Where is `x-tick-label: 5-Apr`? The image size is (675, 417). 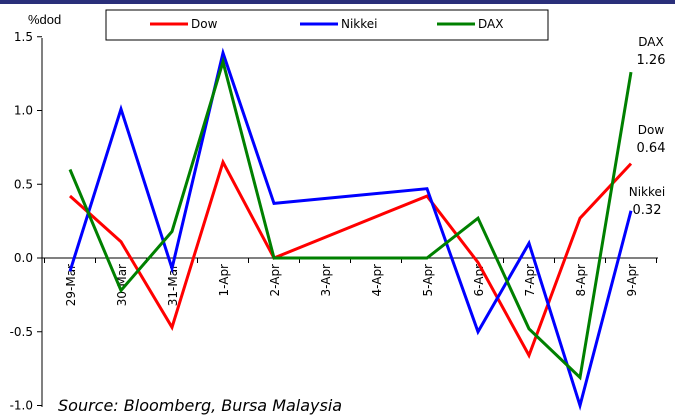 x-tick-label: 5-Apr is located at coordinates (428, 280).